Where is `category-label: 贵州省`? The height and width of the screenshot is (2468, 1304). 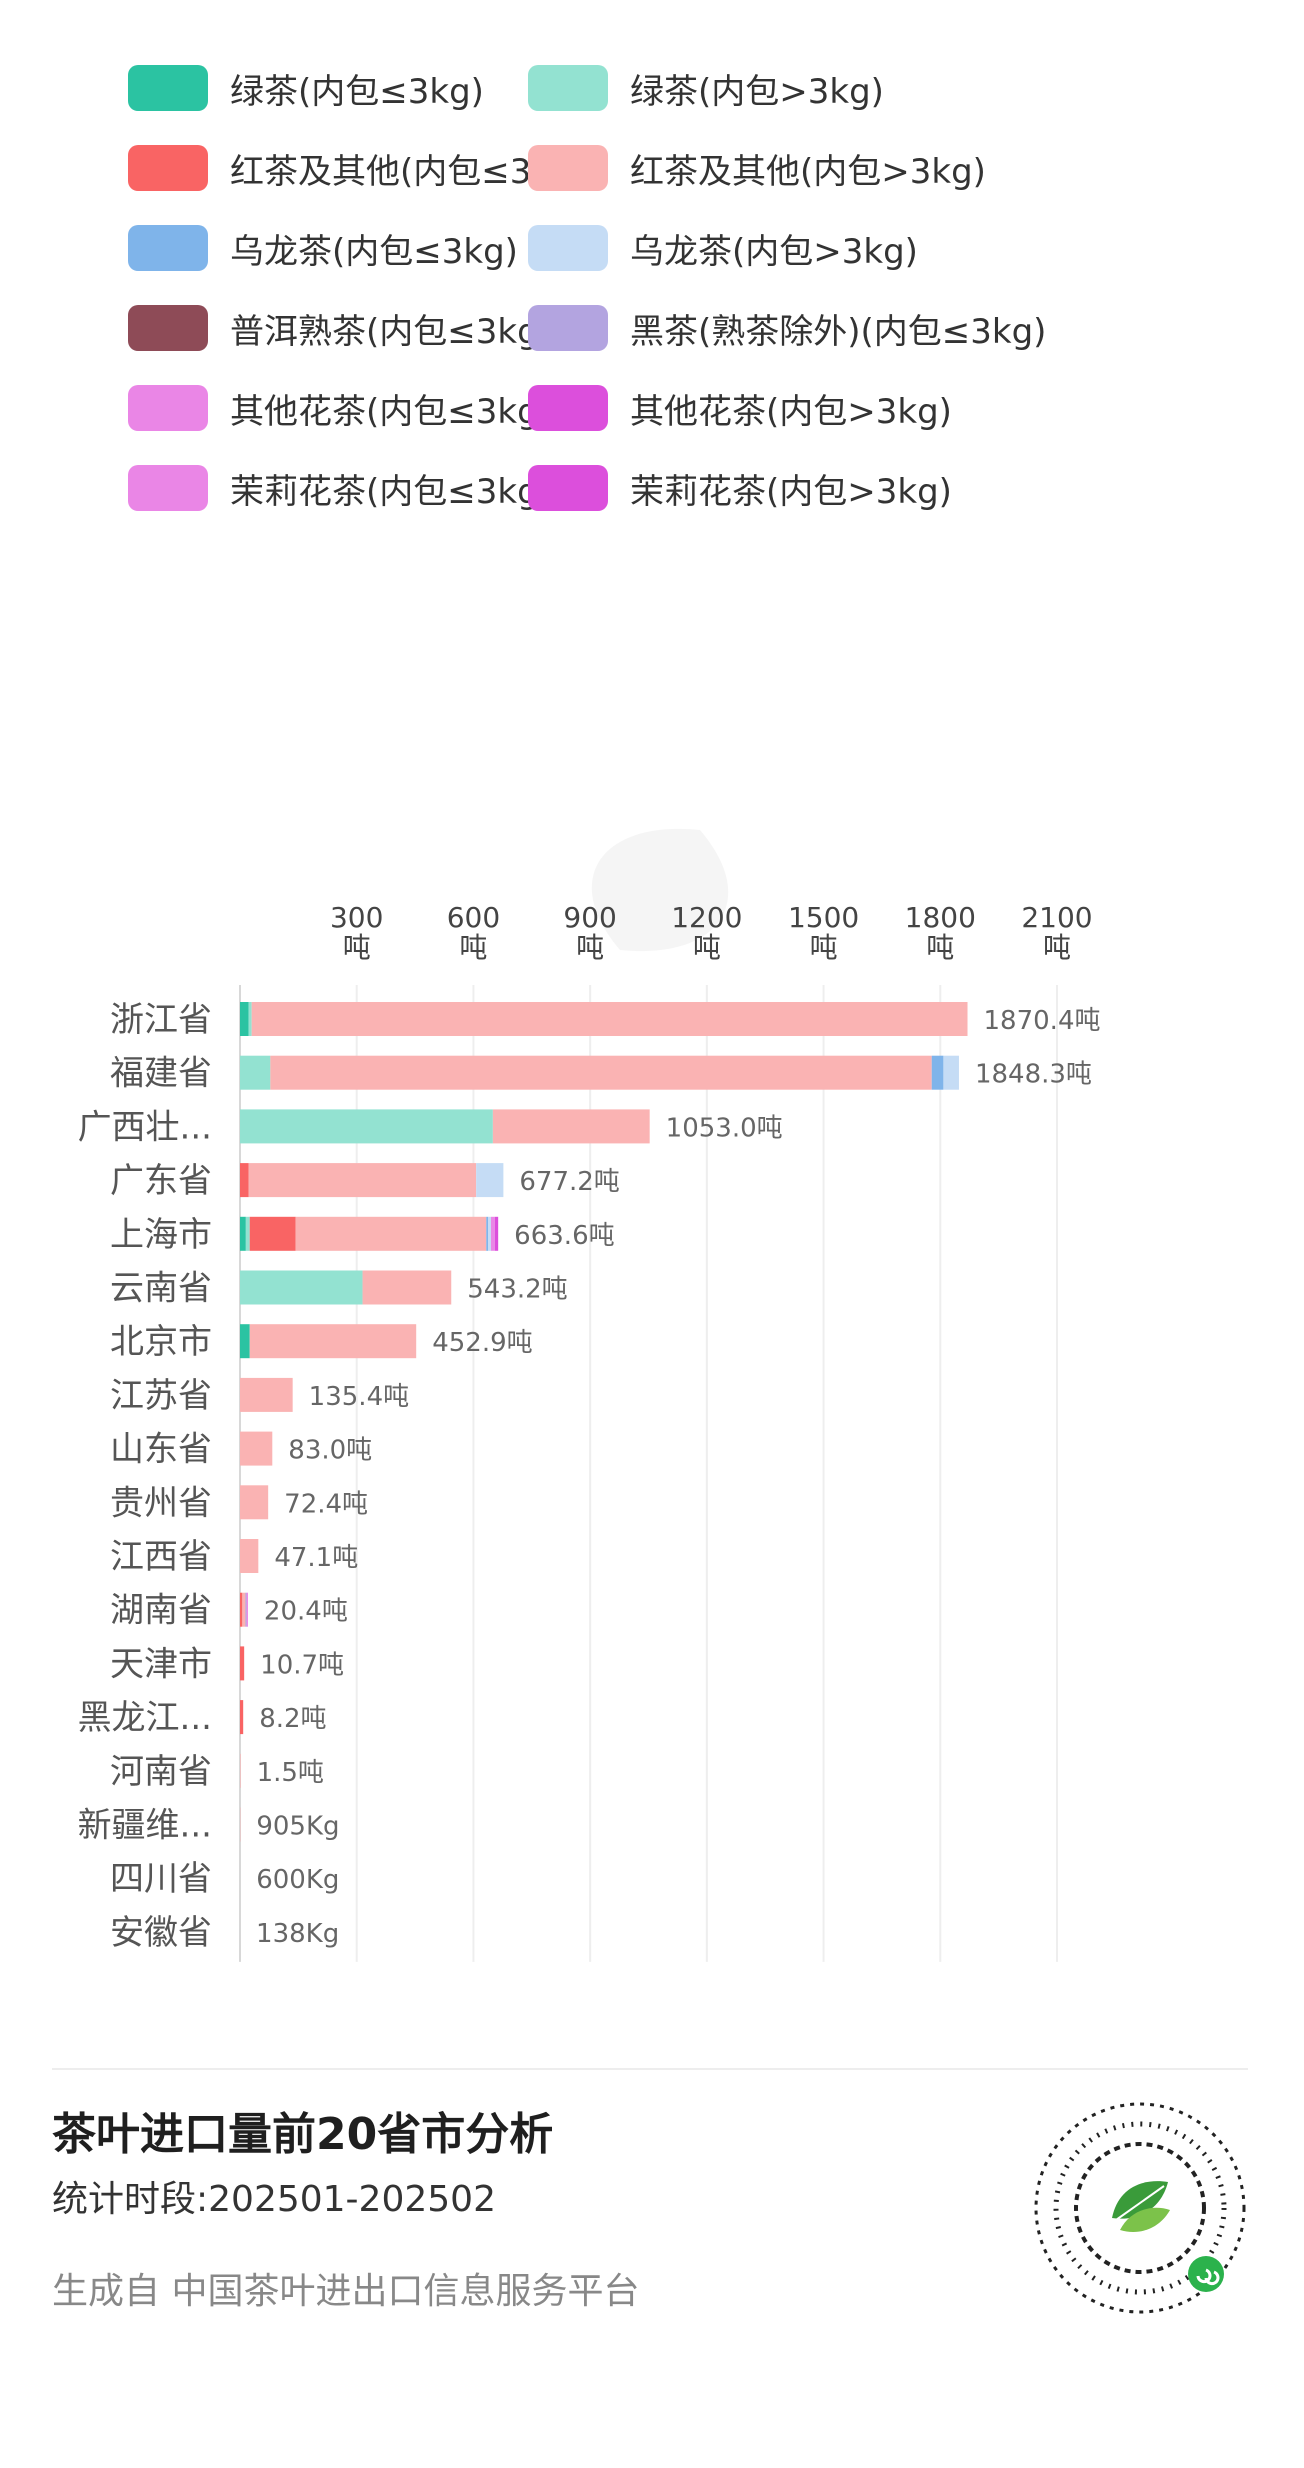 category-label: 贵州省 is located at coordinates (161, 1503).